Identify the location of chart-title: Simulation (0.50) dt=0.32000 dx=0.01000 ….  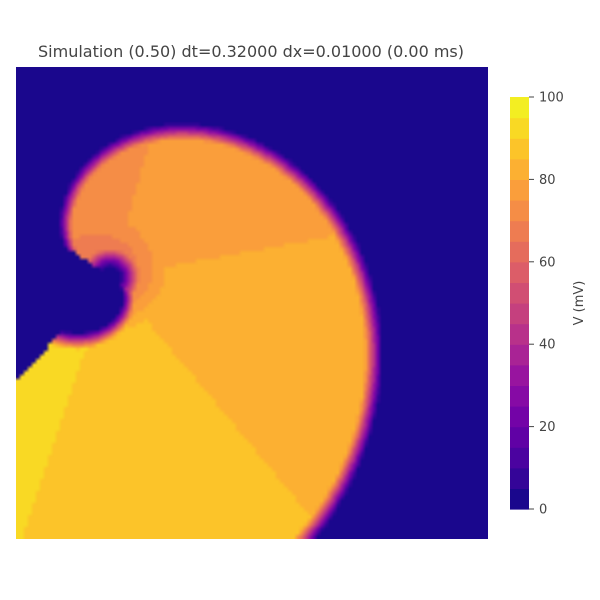
(251, 51).